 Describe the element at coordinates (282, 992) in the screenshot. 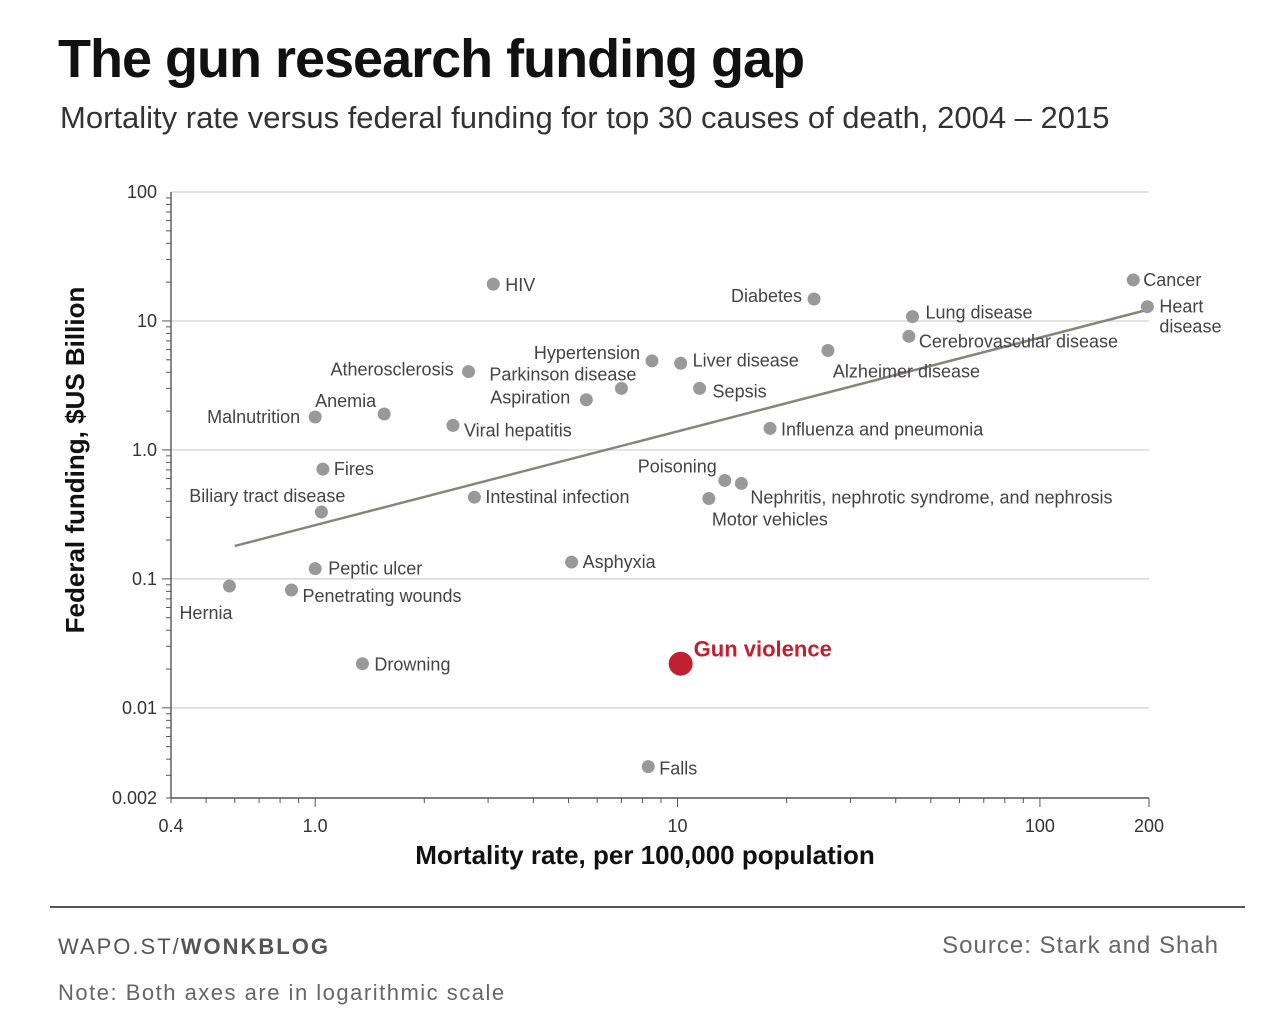

I see `scale-note: Note: Both axes are in logarithmic scale` at that location.